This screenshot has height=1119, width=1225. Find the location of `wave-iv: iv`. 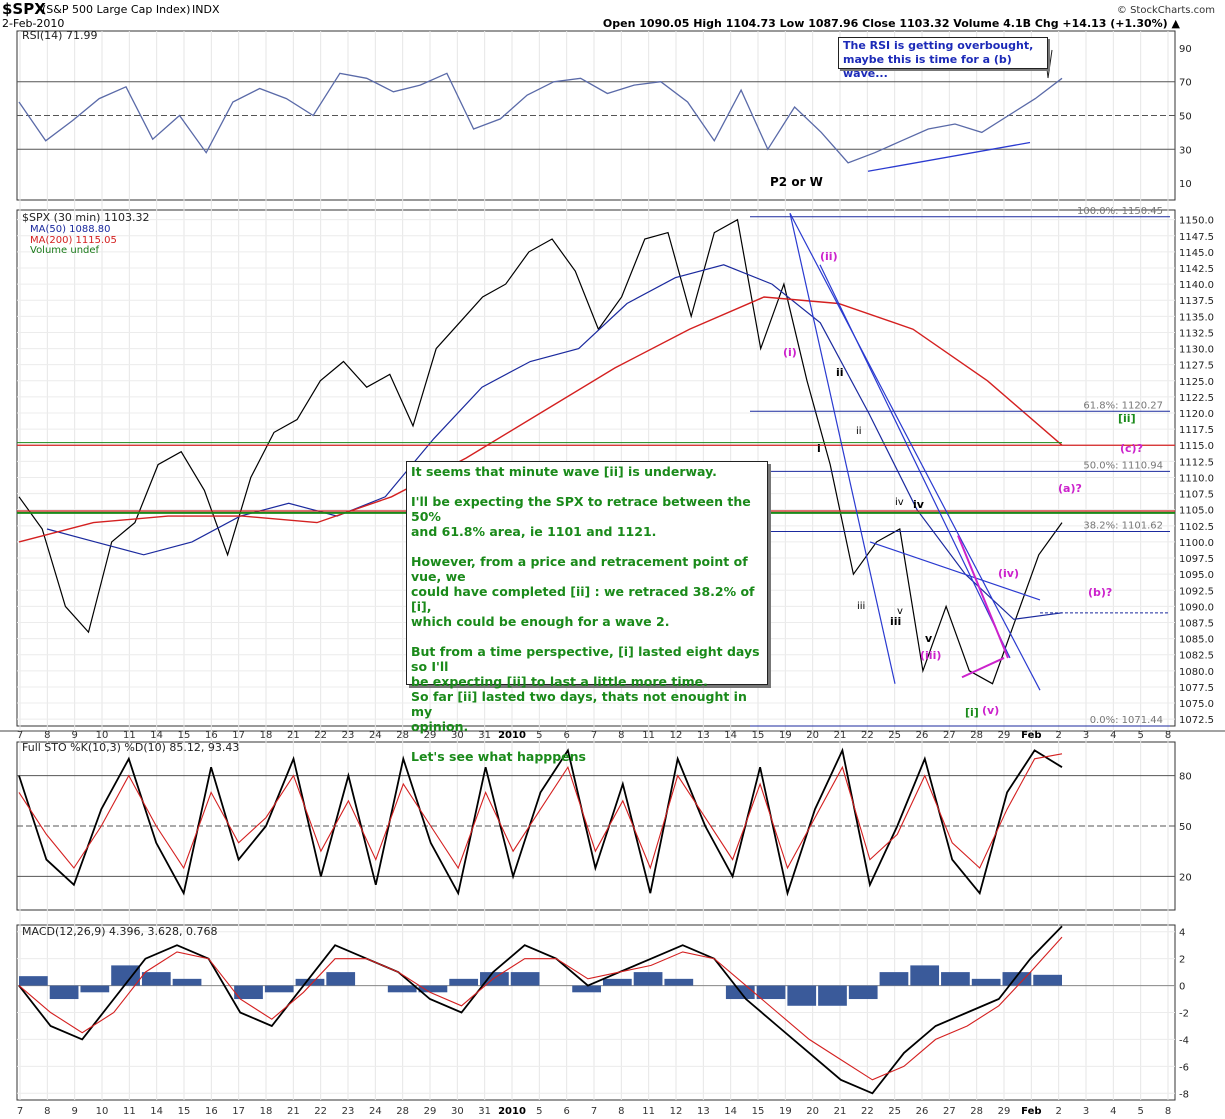

wave-iv: iv is located at coordinates (919, 504).